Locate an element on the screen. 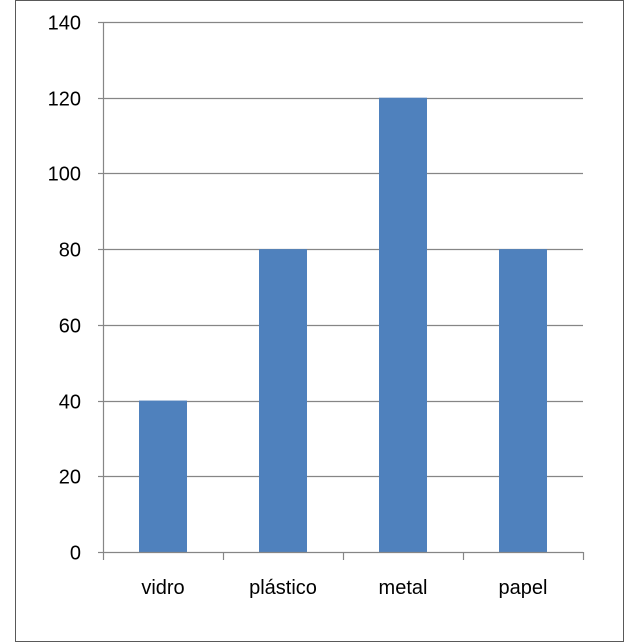  y-axis-tick-labels: 0 20 40 60 80 100 120 140 is located at coordinates (64, 289).